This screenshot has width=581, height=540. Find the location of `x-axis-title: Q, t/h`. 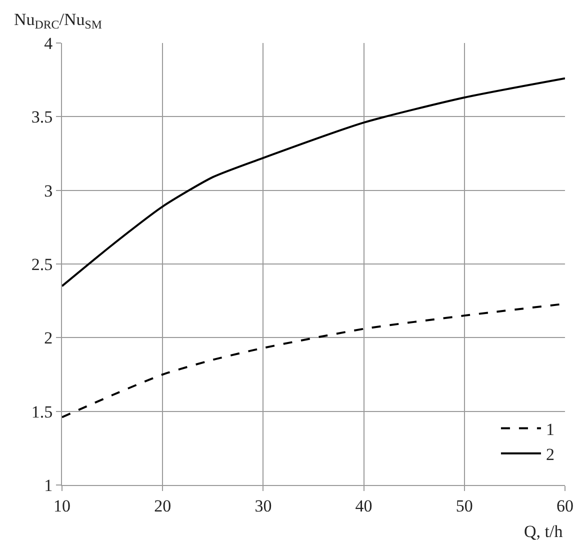

x-axis-title: Q, t/h is located at coordinates (544, 531).